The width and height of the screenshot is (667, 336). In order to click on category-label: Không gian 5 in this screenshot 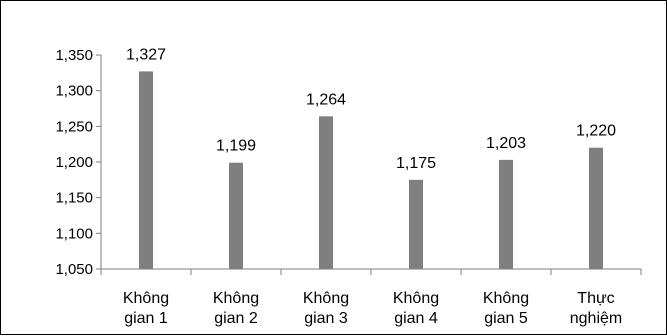, I will do `click(506, 308)`.